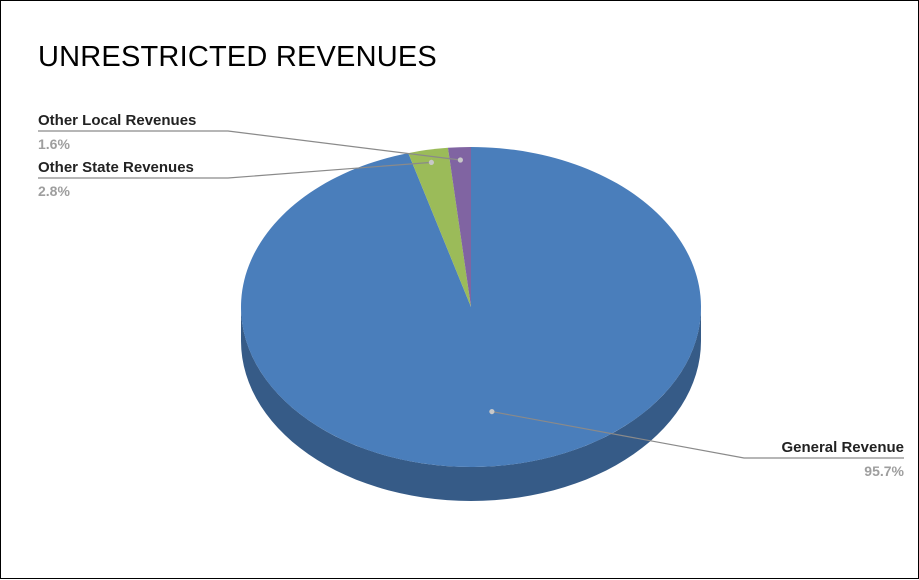 This screenshot has width=919, height=580. What do you see at coordinates (117, 120) in the screenshot?
I see `slice-label-other-local-revenues: Other Local Revenues` at bounding box center [117, 120].